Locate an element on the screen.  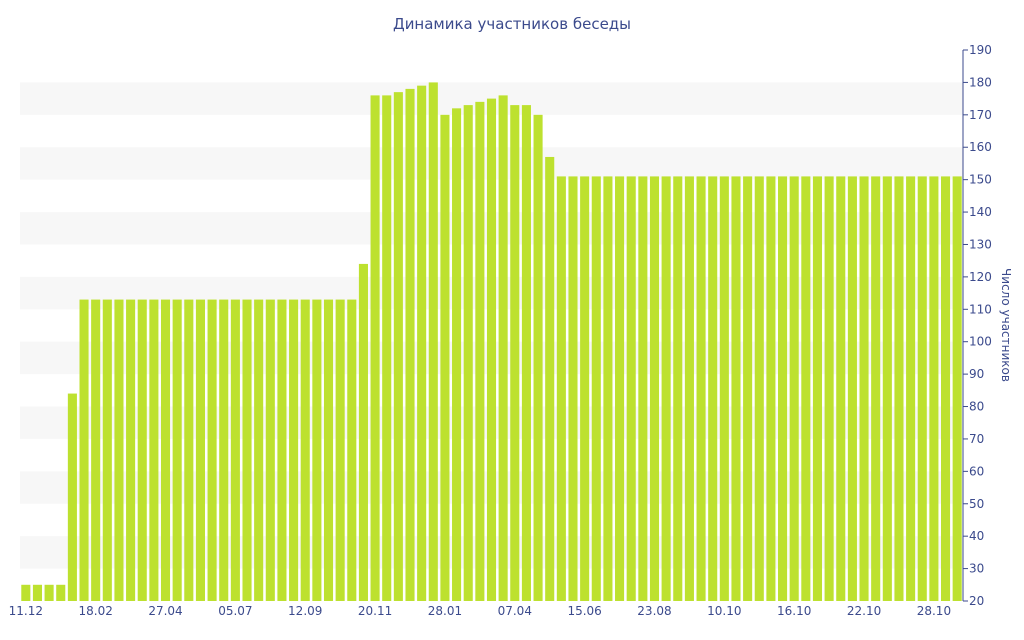
y-tick-label: 150 is located at coordinates (980, 180).